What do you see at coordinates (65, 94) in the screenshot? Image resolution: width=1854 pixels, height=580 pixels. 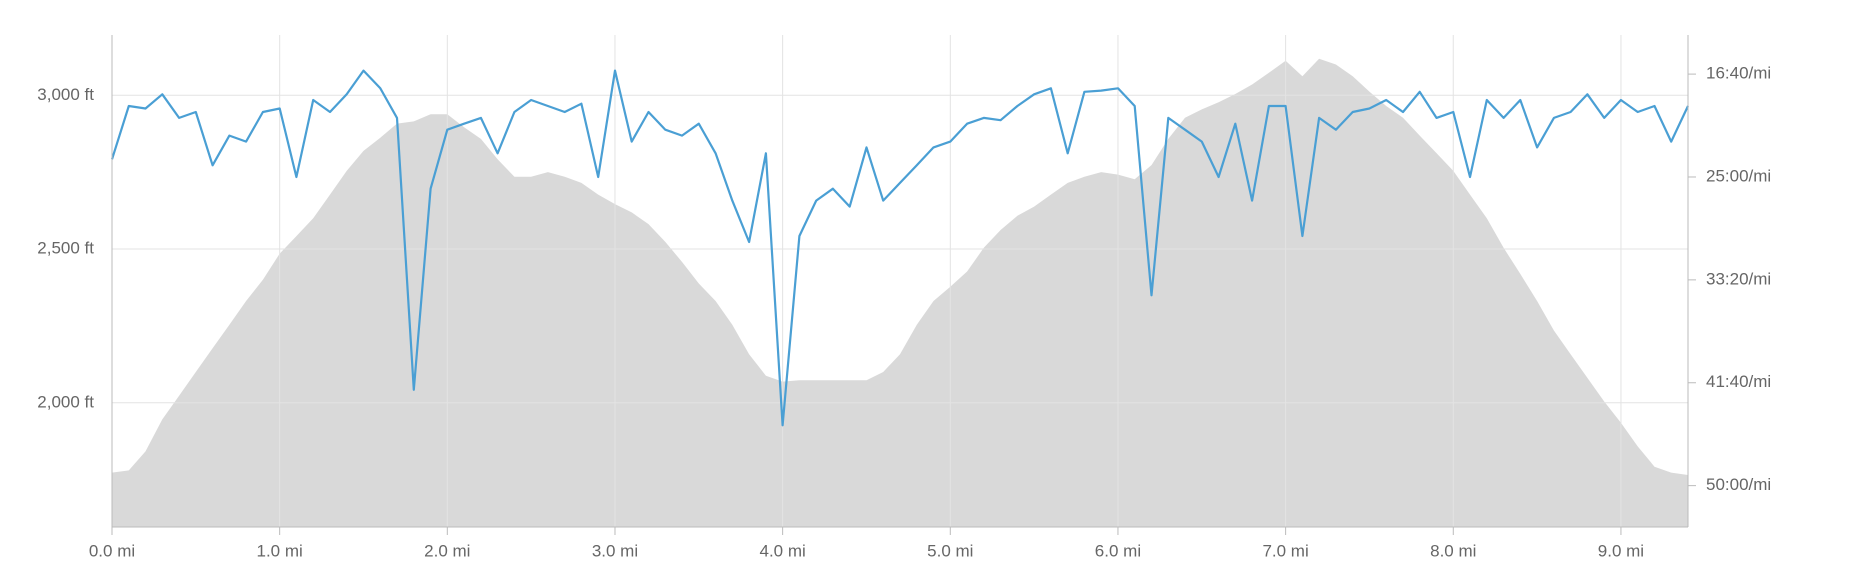 I see `y-tick-label: 3,000 ft` at bounding box center [65, 94].